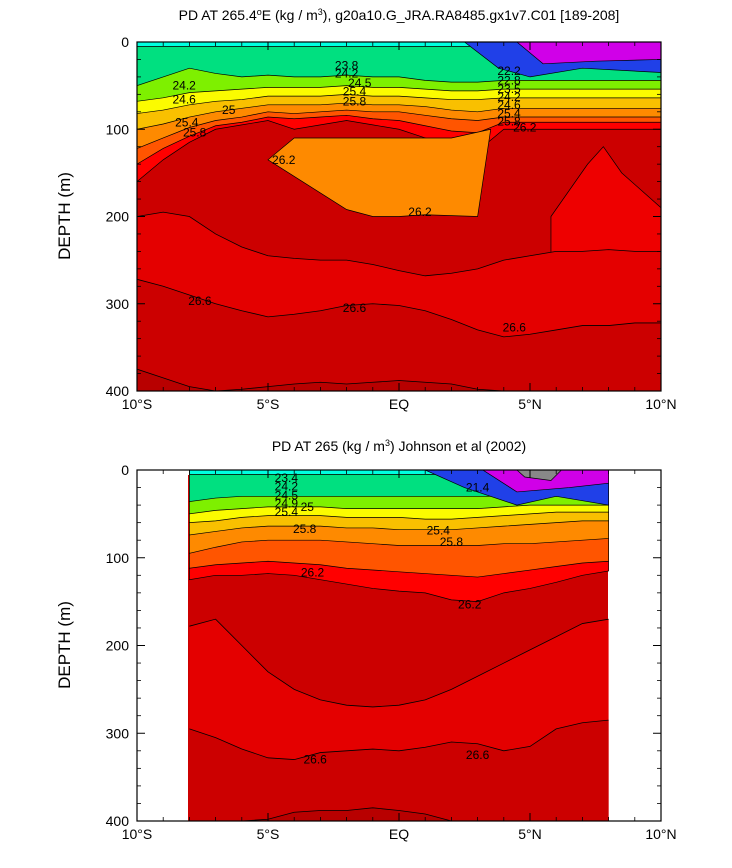 This screenshot has width=732, height=868. Describe the element at coordinates (287, 503) in the screenshot. I see `contour-label: 24.9` at that location.